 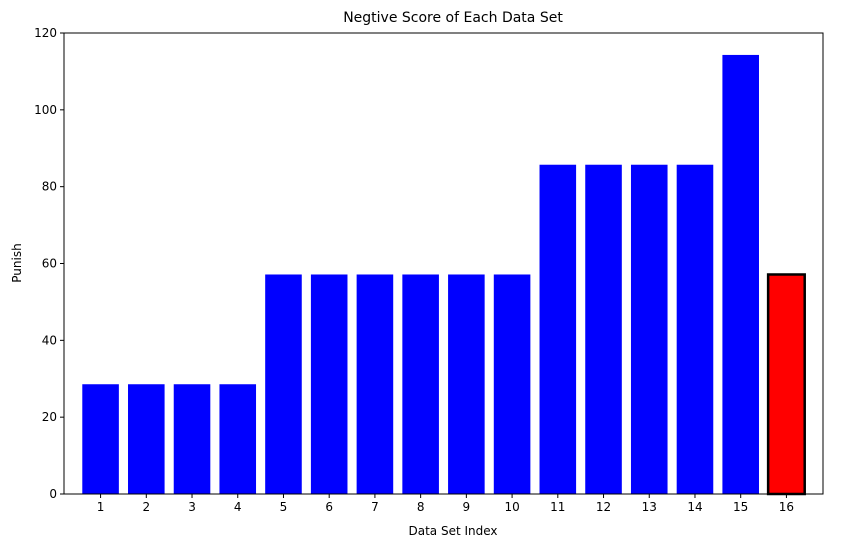 What do you see at coordinates (786, 507) in the screenshot?
I see `x-tick-label: 16` at bounding box center [786, 507].